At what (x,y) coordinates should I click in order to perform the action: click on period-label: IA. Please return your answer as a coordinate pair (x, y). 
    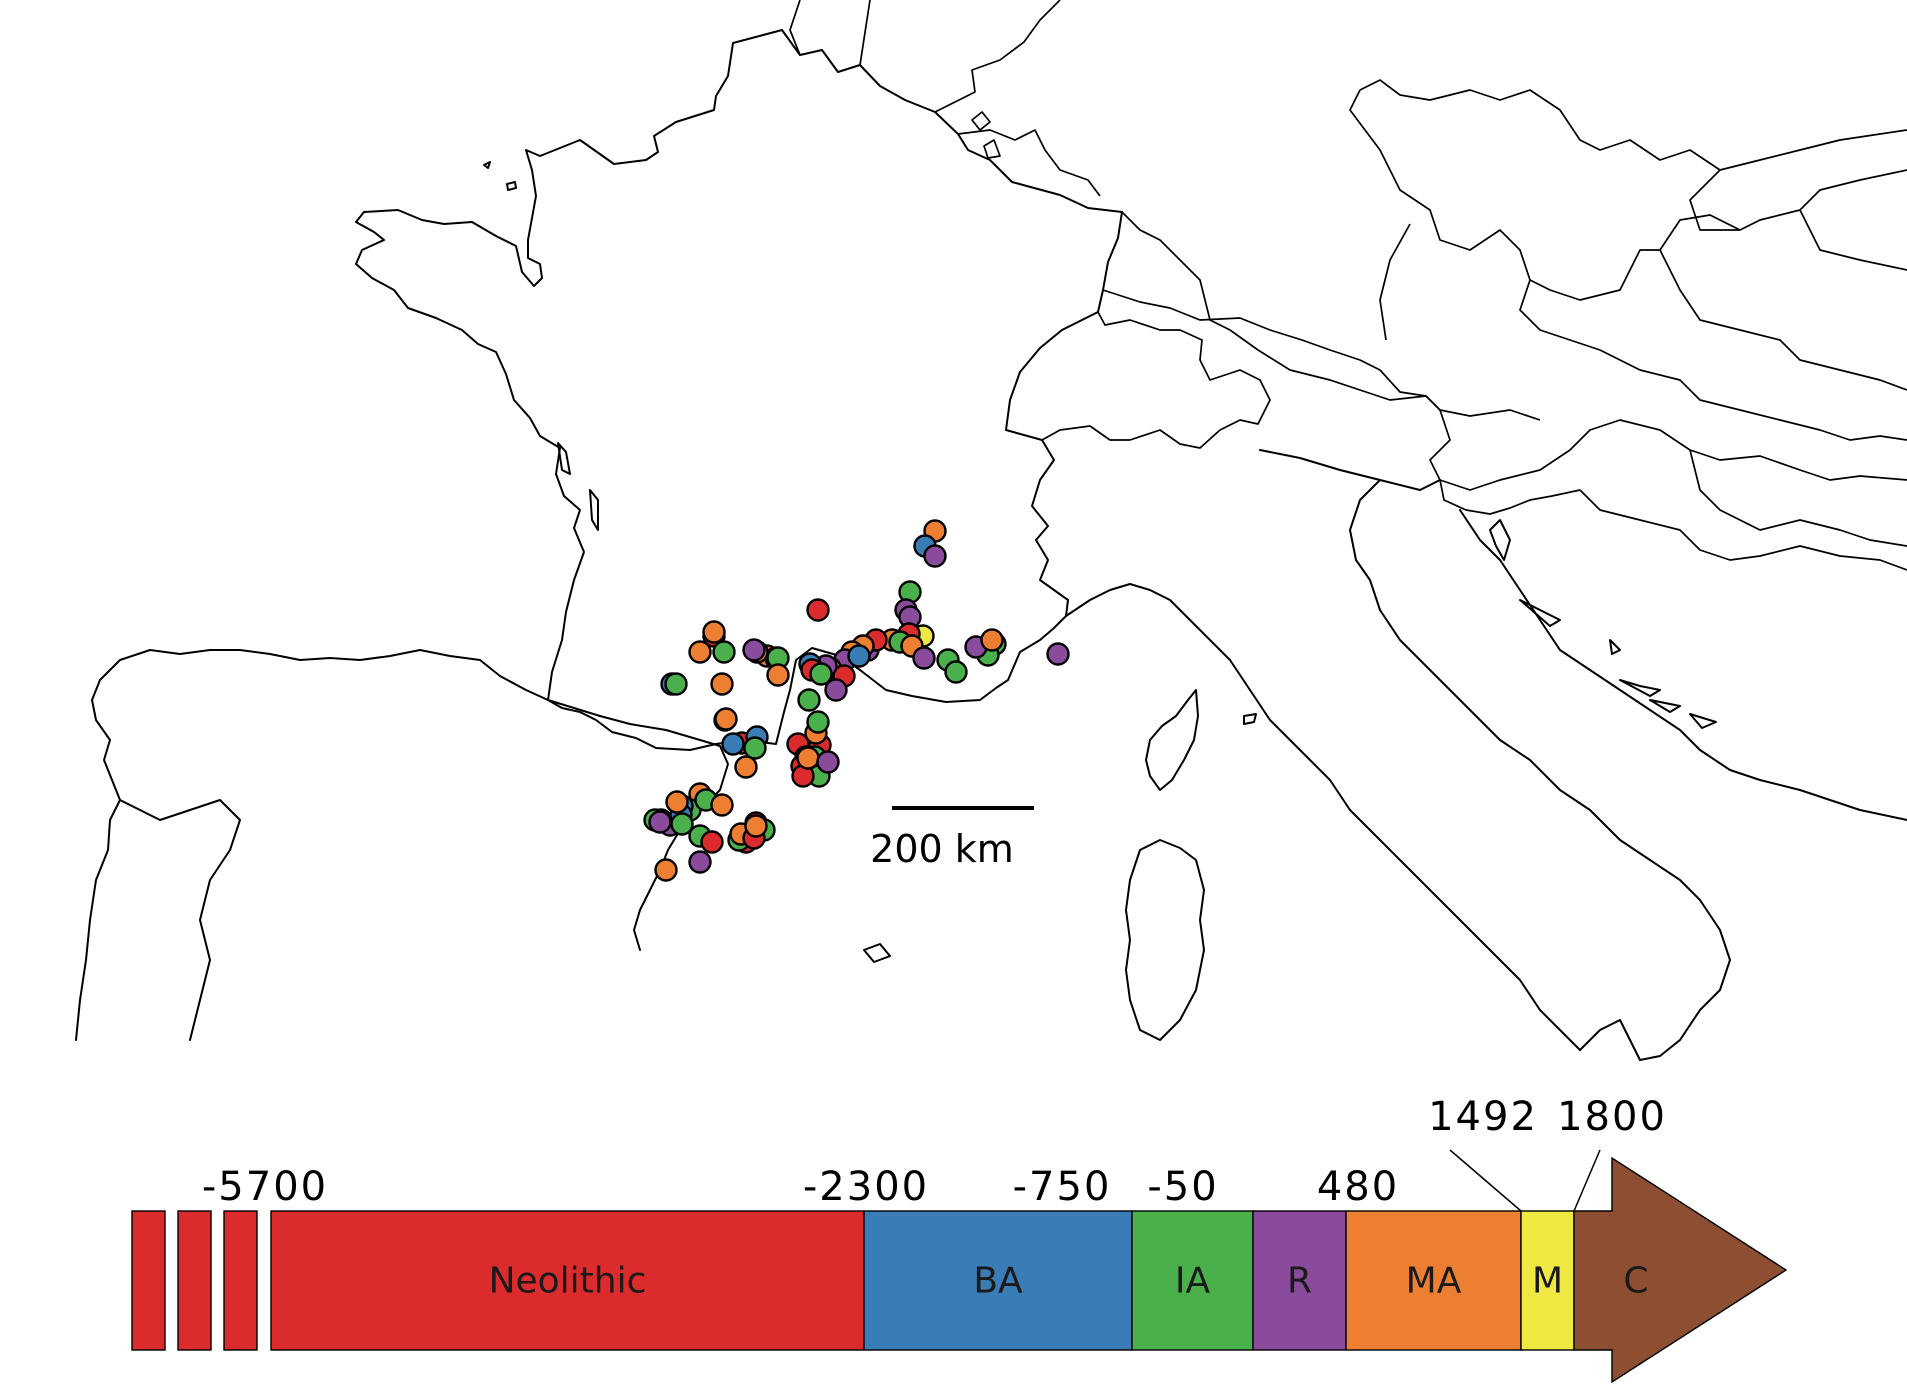
    Looking at the image, I should click on (1193, 1281).